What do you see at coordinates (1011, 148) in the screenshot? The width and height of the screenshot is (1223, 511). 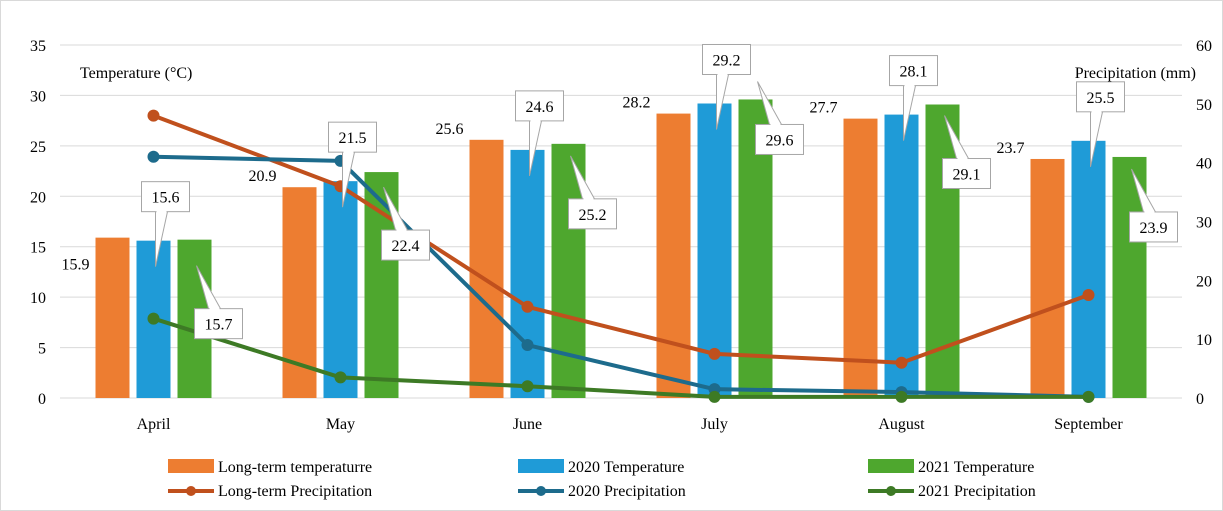 I see `data-label: 23.7` at bounding box center [1011, 148].